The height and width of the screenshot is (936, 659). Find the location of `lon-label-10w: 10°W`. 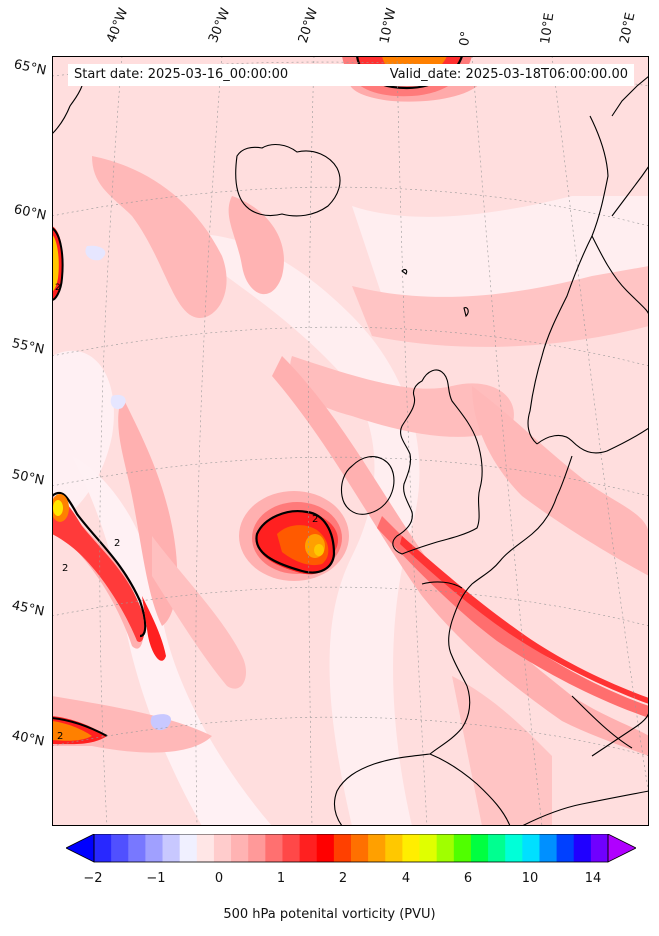

lon-label-10w: 10°W is located at coordinates (388, 25).